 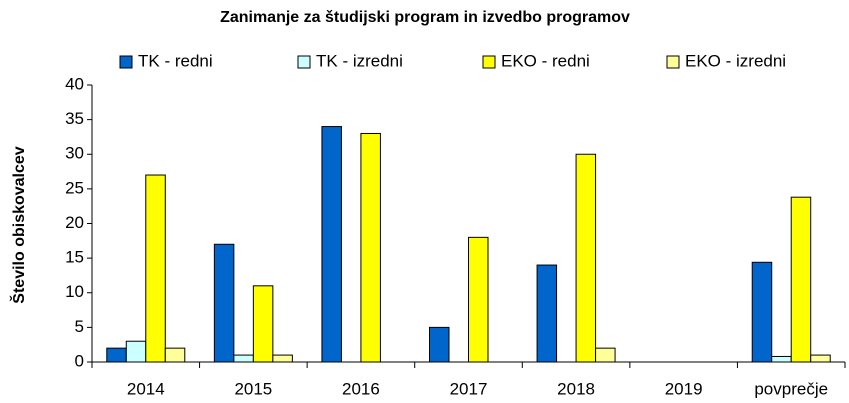 I want to click on legend-label: EKO - izredni, so click(x=735, y=60).